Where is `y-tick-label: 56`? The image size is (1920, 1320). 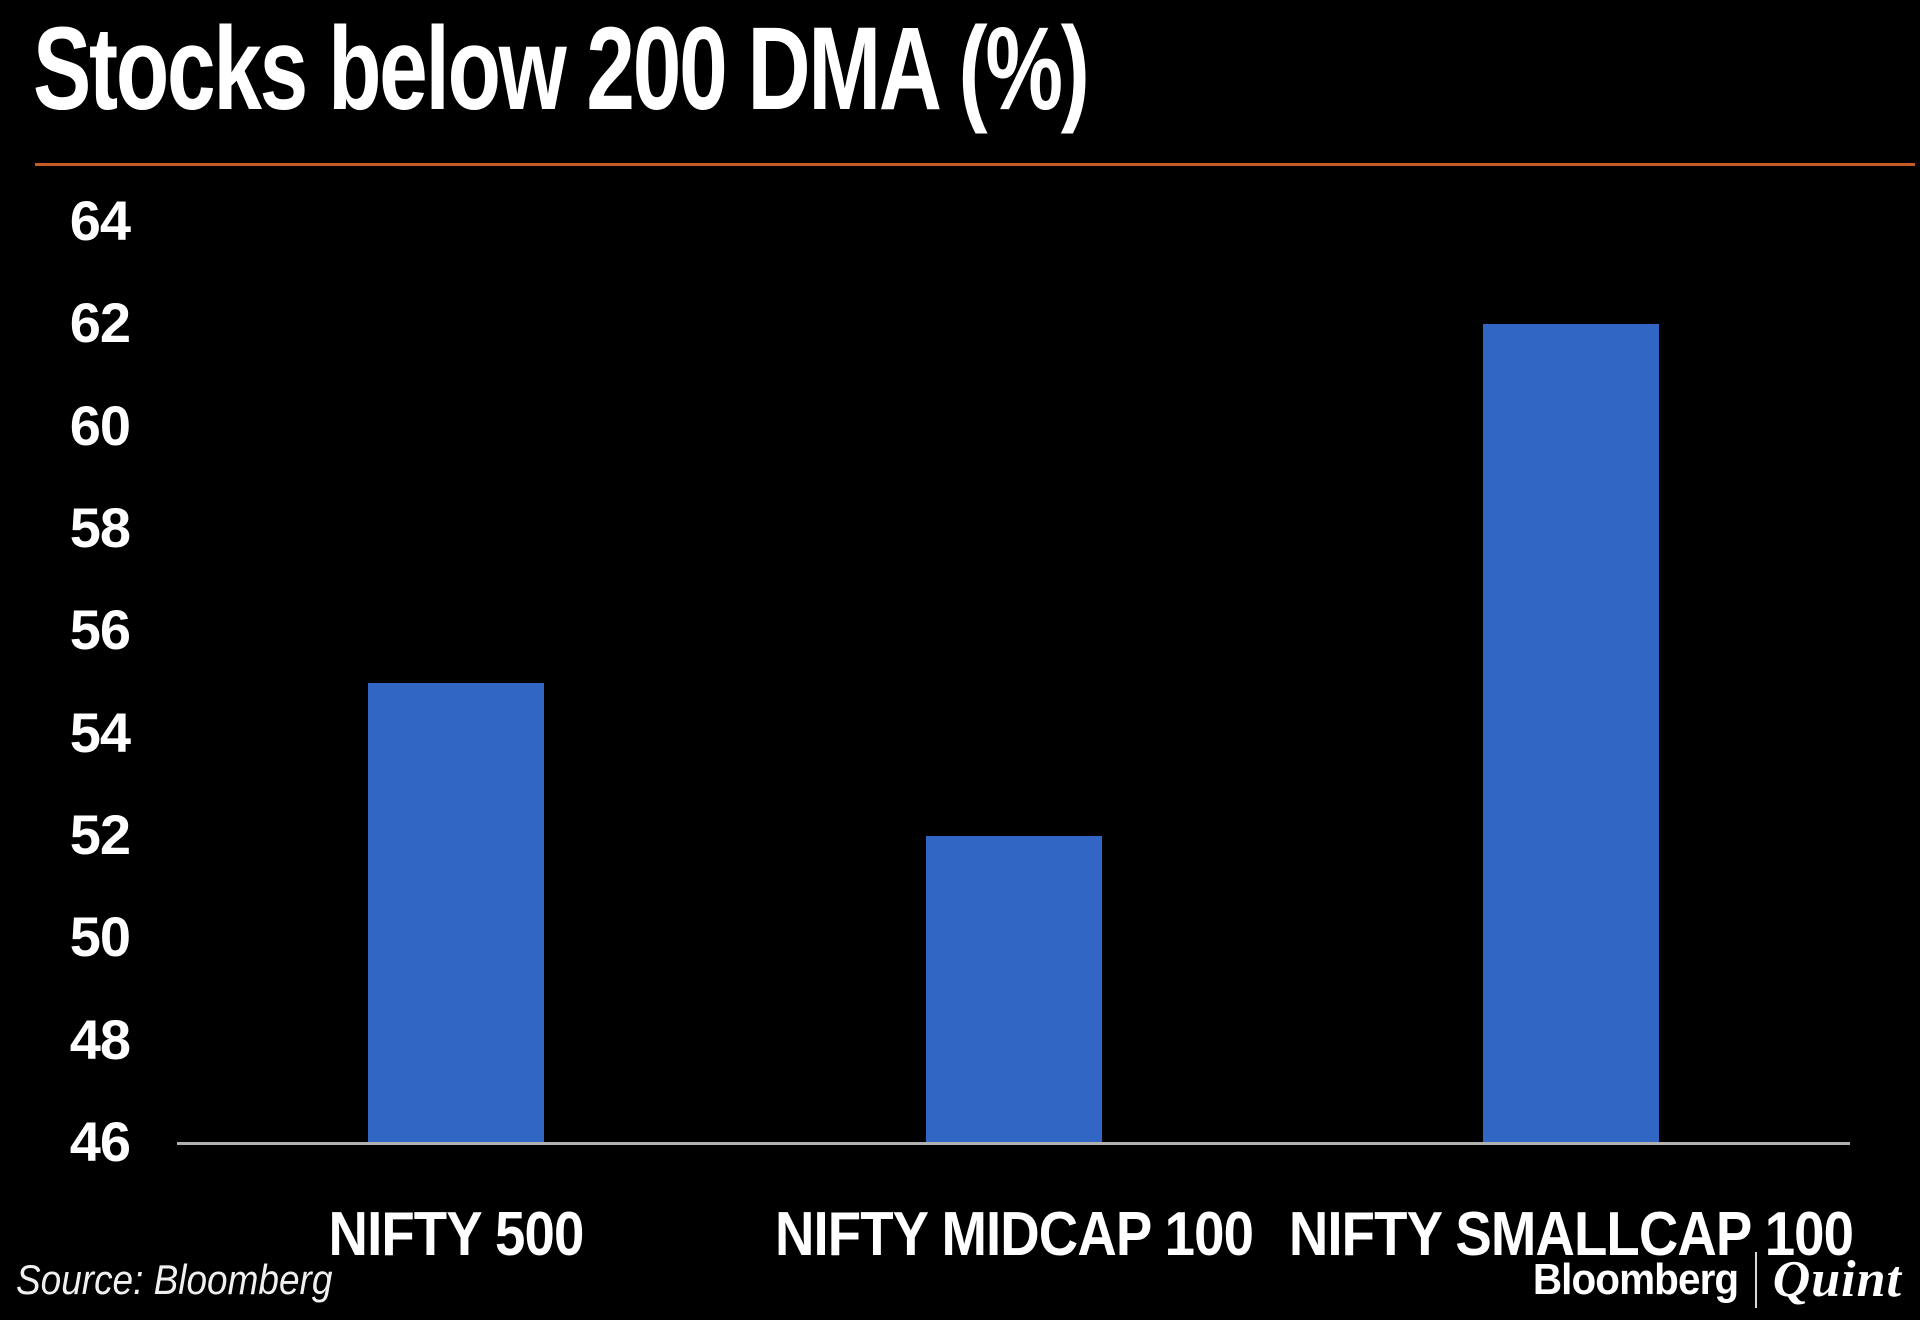 y-tick-label: 56 is located at coordinates (100, 630).